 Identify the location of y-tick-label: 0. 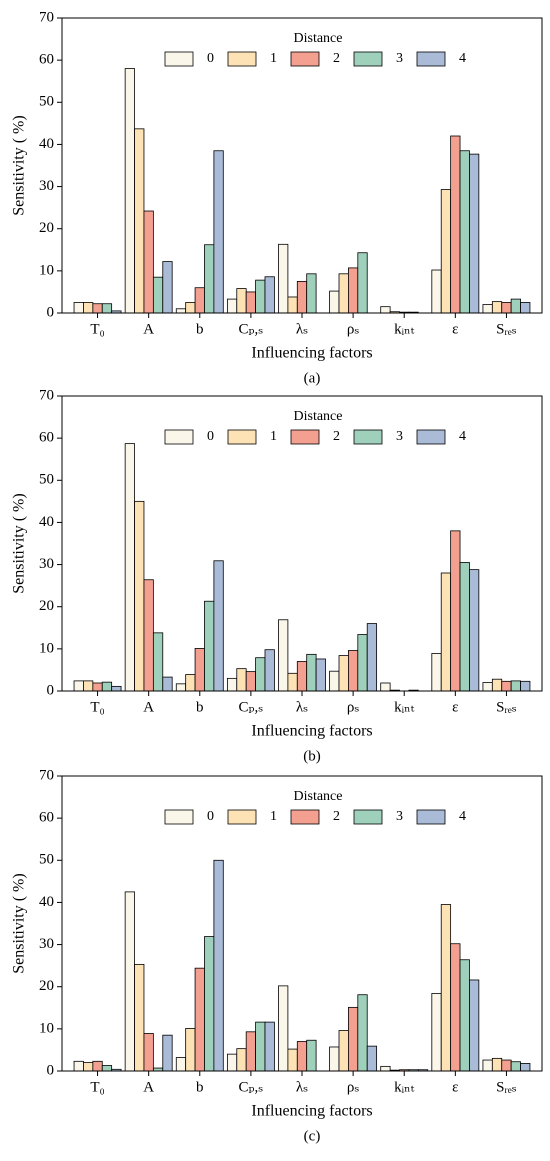
(51, 312).